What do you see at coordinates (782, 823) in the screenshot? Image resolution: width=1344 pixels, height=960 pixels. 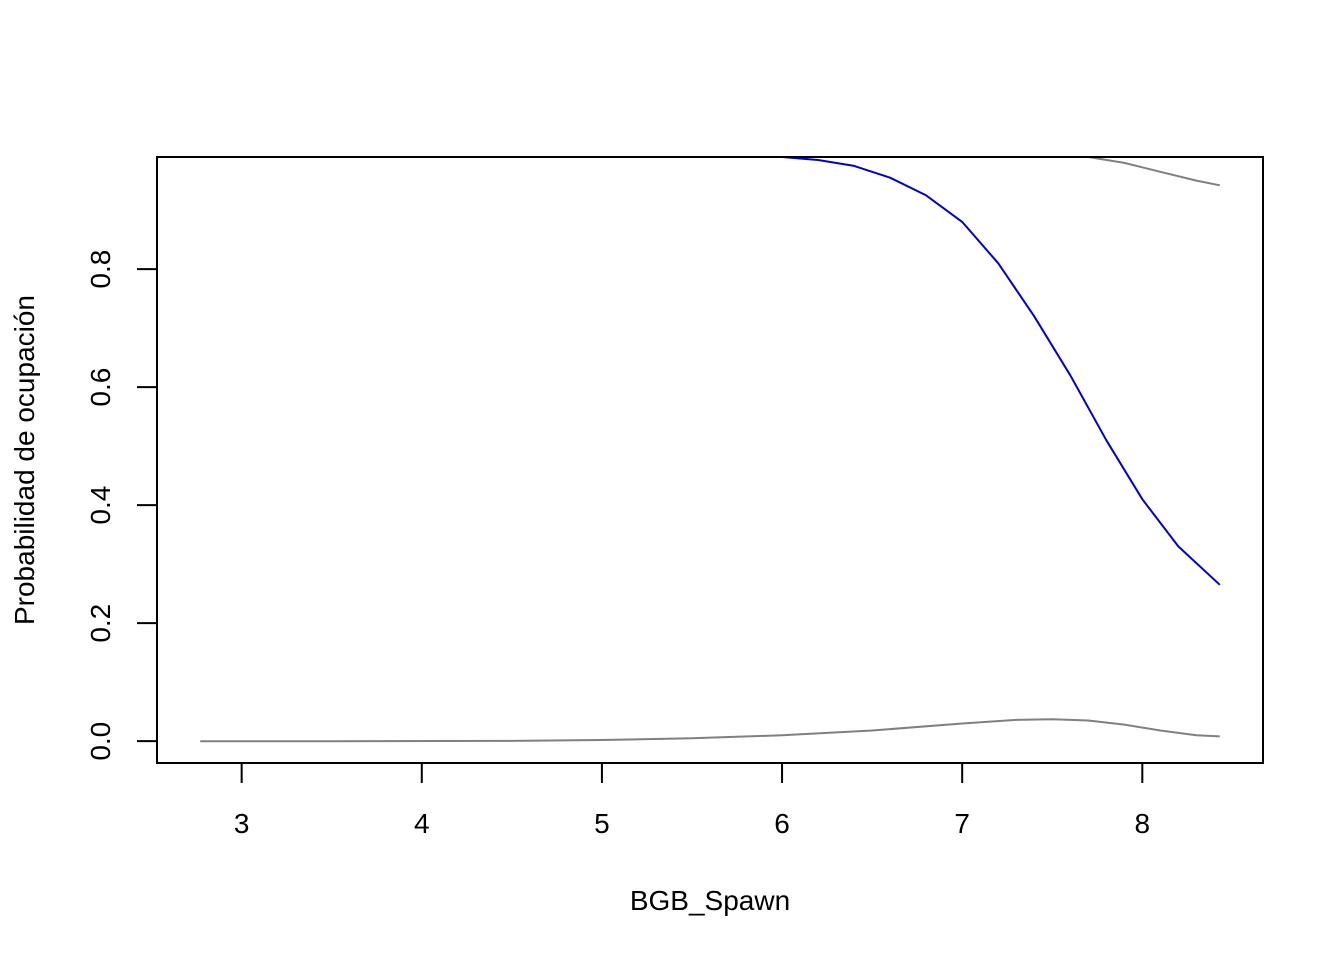 I see `x-tick-label: 6` at bounding box center [782, 823].